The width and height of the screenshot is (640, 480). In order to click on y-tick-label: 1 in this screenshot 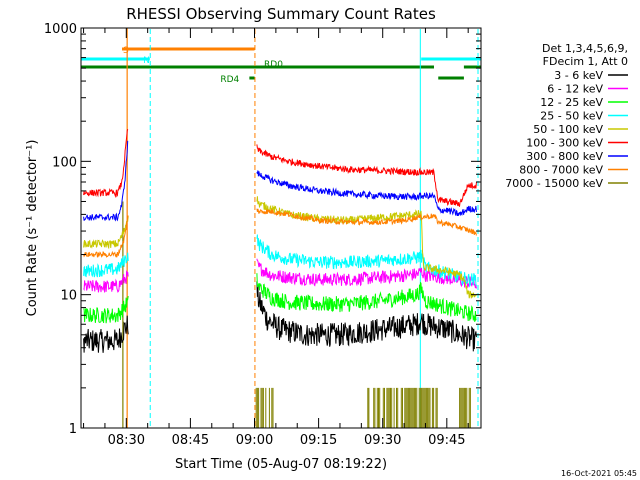, I will do `click(73, 429)`.